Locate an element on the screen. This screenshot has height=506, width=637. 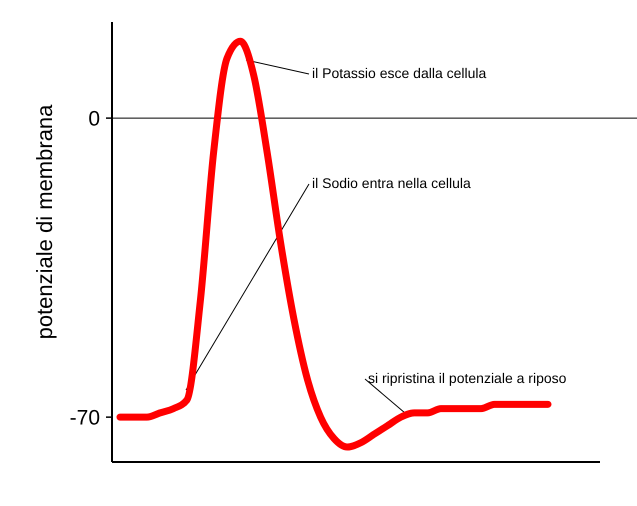
annotation: il Sodio entra nella cellula is located at coordinates (391, 183).